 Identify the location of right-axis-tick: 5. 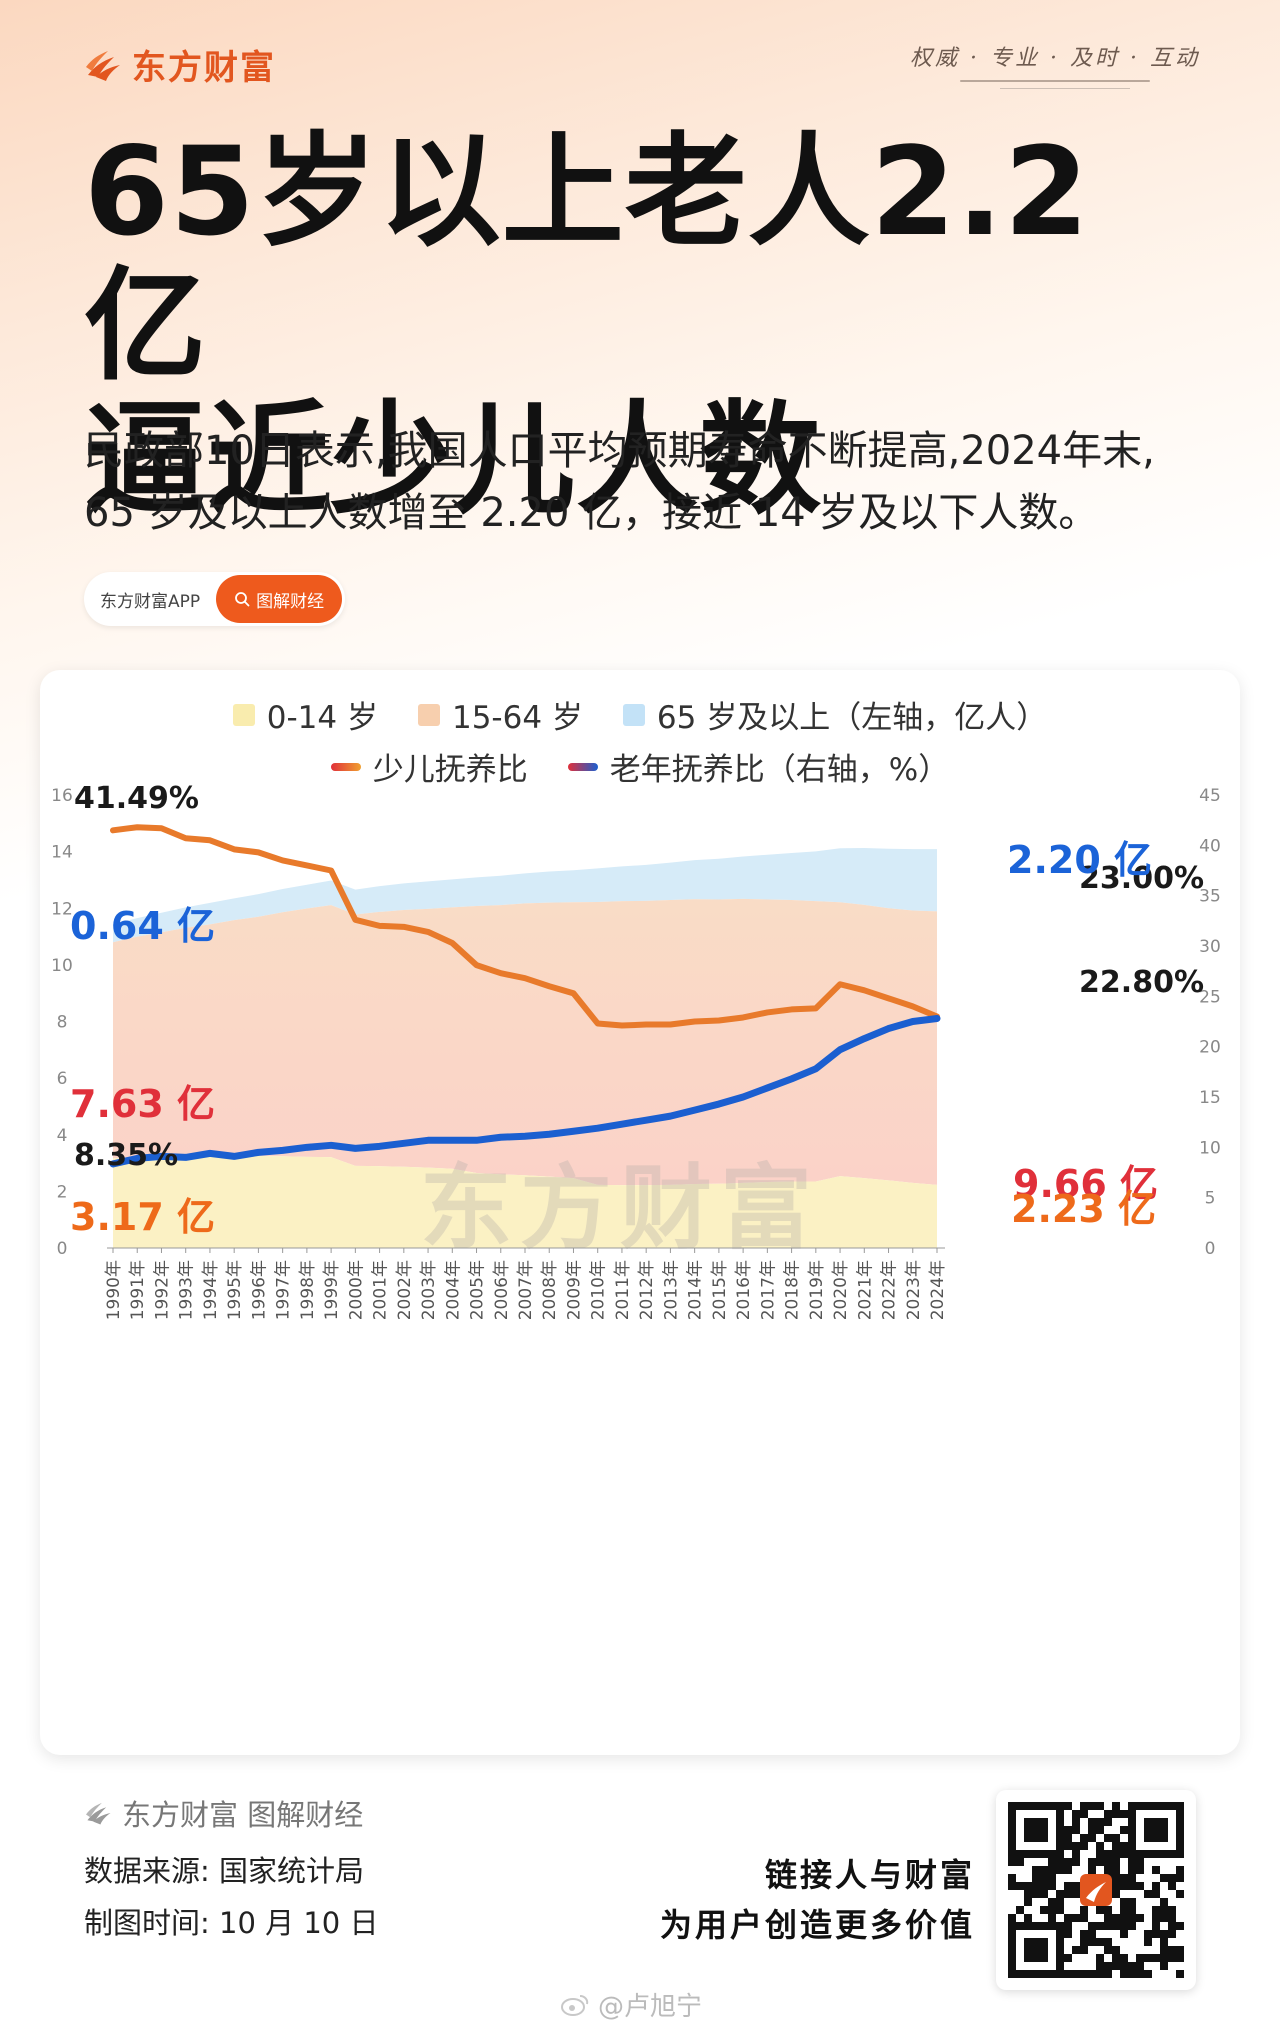
(1210, 1199).